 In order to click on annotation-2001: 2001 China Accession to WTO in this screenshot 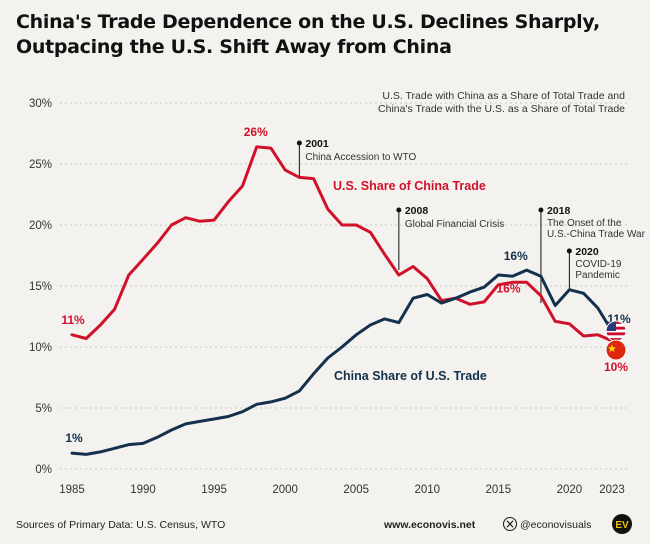, I will do `click(356, 158)`.